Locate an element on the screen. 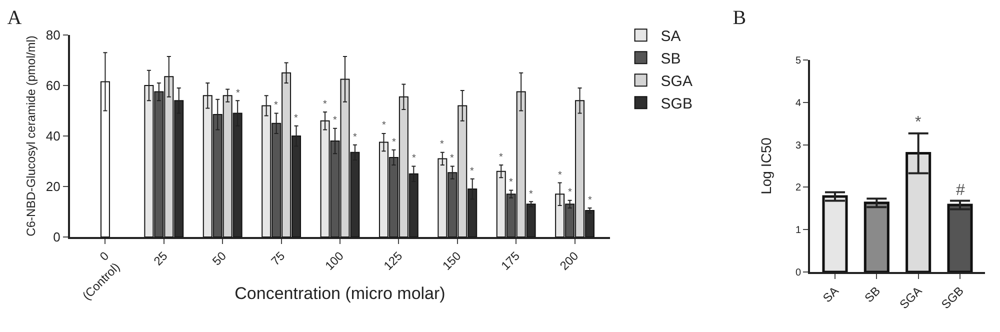 This screenshot has width=1000, height=332. legend-label: SB is located at coordinates (670, 59).